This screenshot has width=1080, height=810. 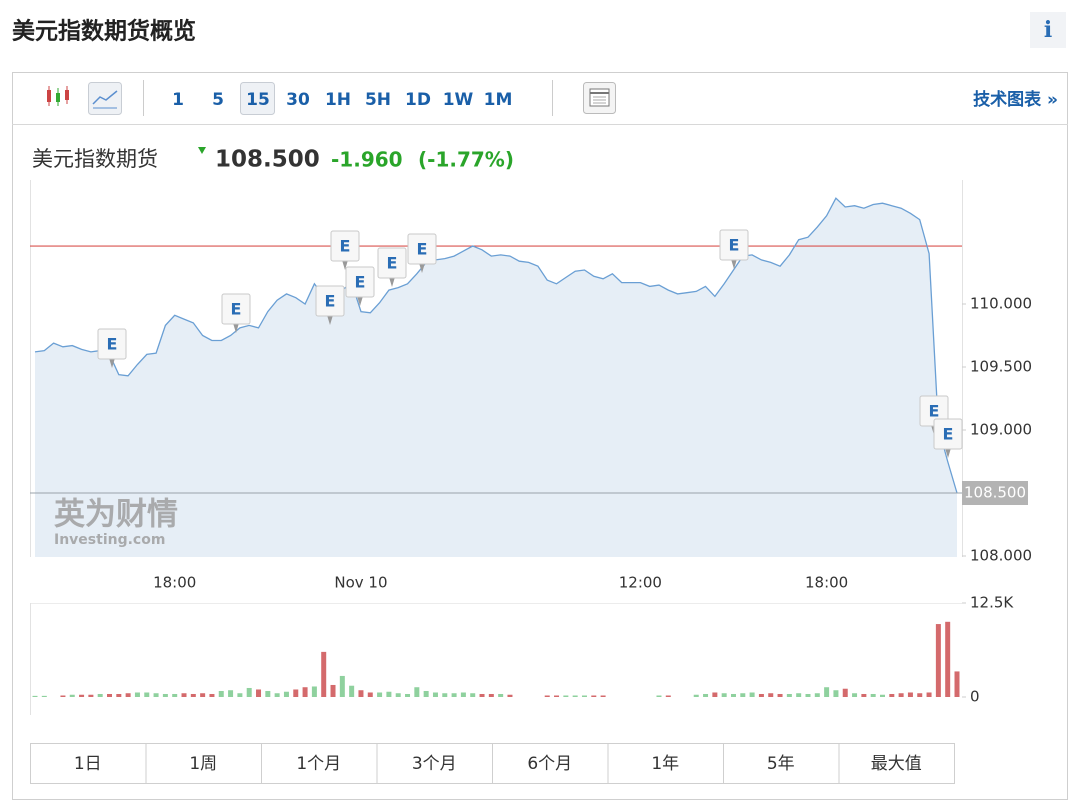 I want to click on range-label: 1周, so click(x=203, y=764).